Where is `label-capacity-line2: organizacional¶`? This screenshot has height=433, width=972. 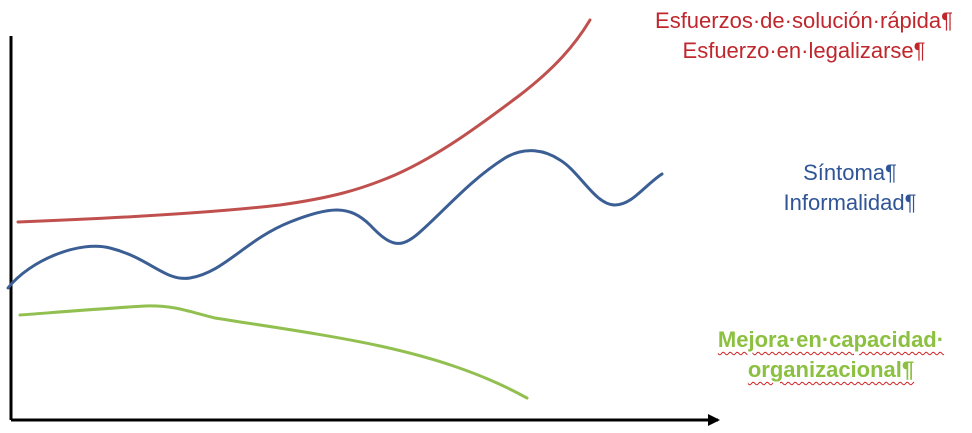 label-capacity-line2: organizacional¶ is located at coordinates (831, 369).